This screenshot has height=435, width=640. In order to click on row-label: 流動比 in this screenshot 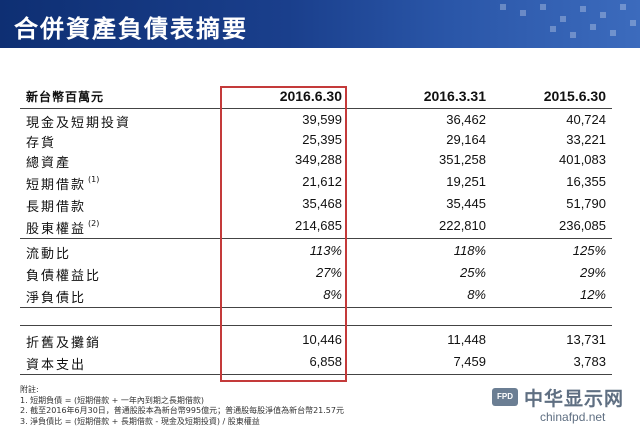, I will do `click(49, 254)`.